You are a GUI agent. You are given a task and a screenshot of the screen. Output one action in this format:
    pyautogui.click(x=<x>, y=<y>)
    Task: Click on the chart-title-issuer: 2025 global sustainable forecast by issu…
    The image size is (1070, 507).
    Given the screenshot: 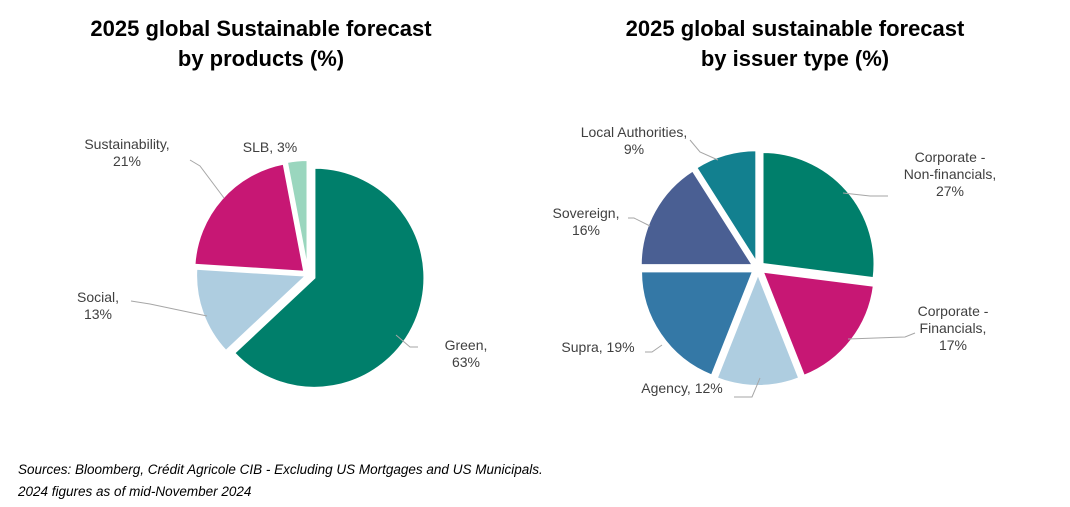 What is the action you would take?
    pyautogui.click(x=795, y=44)
    